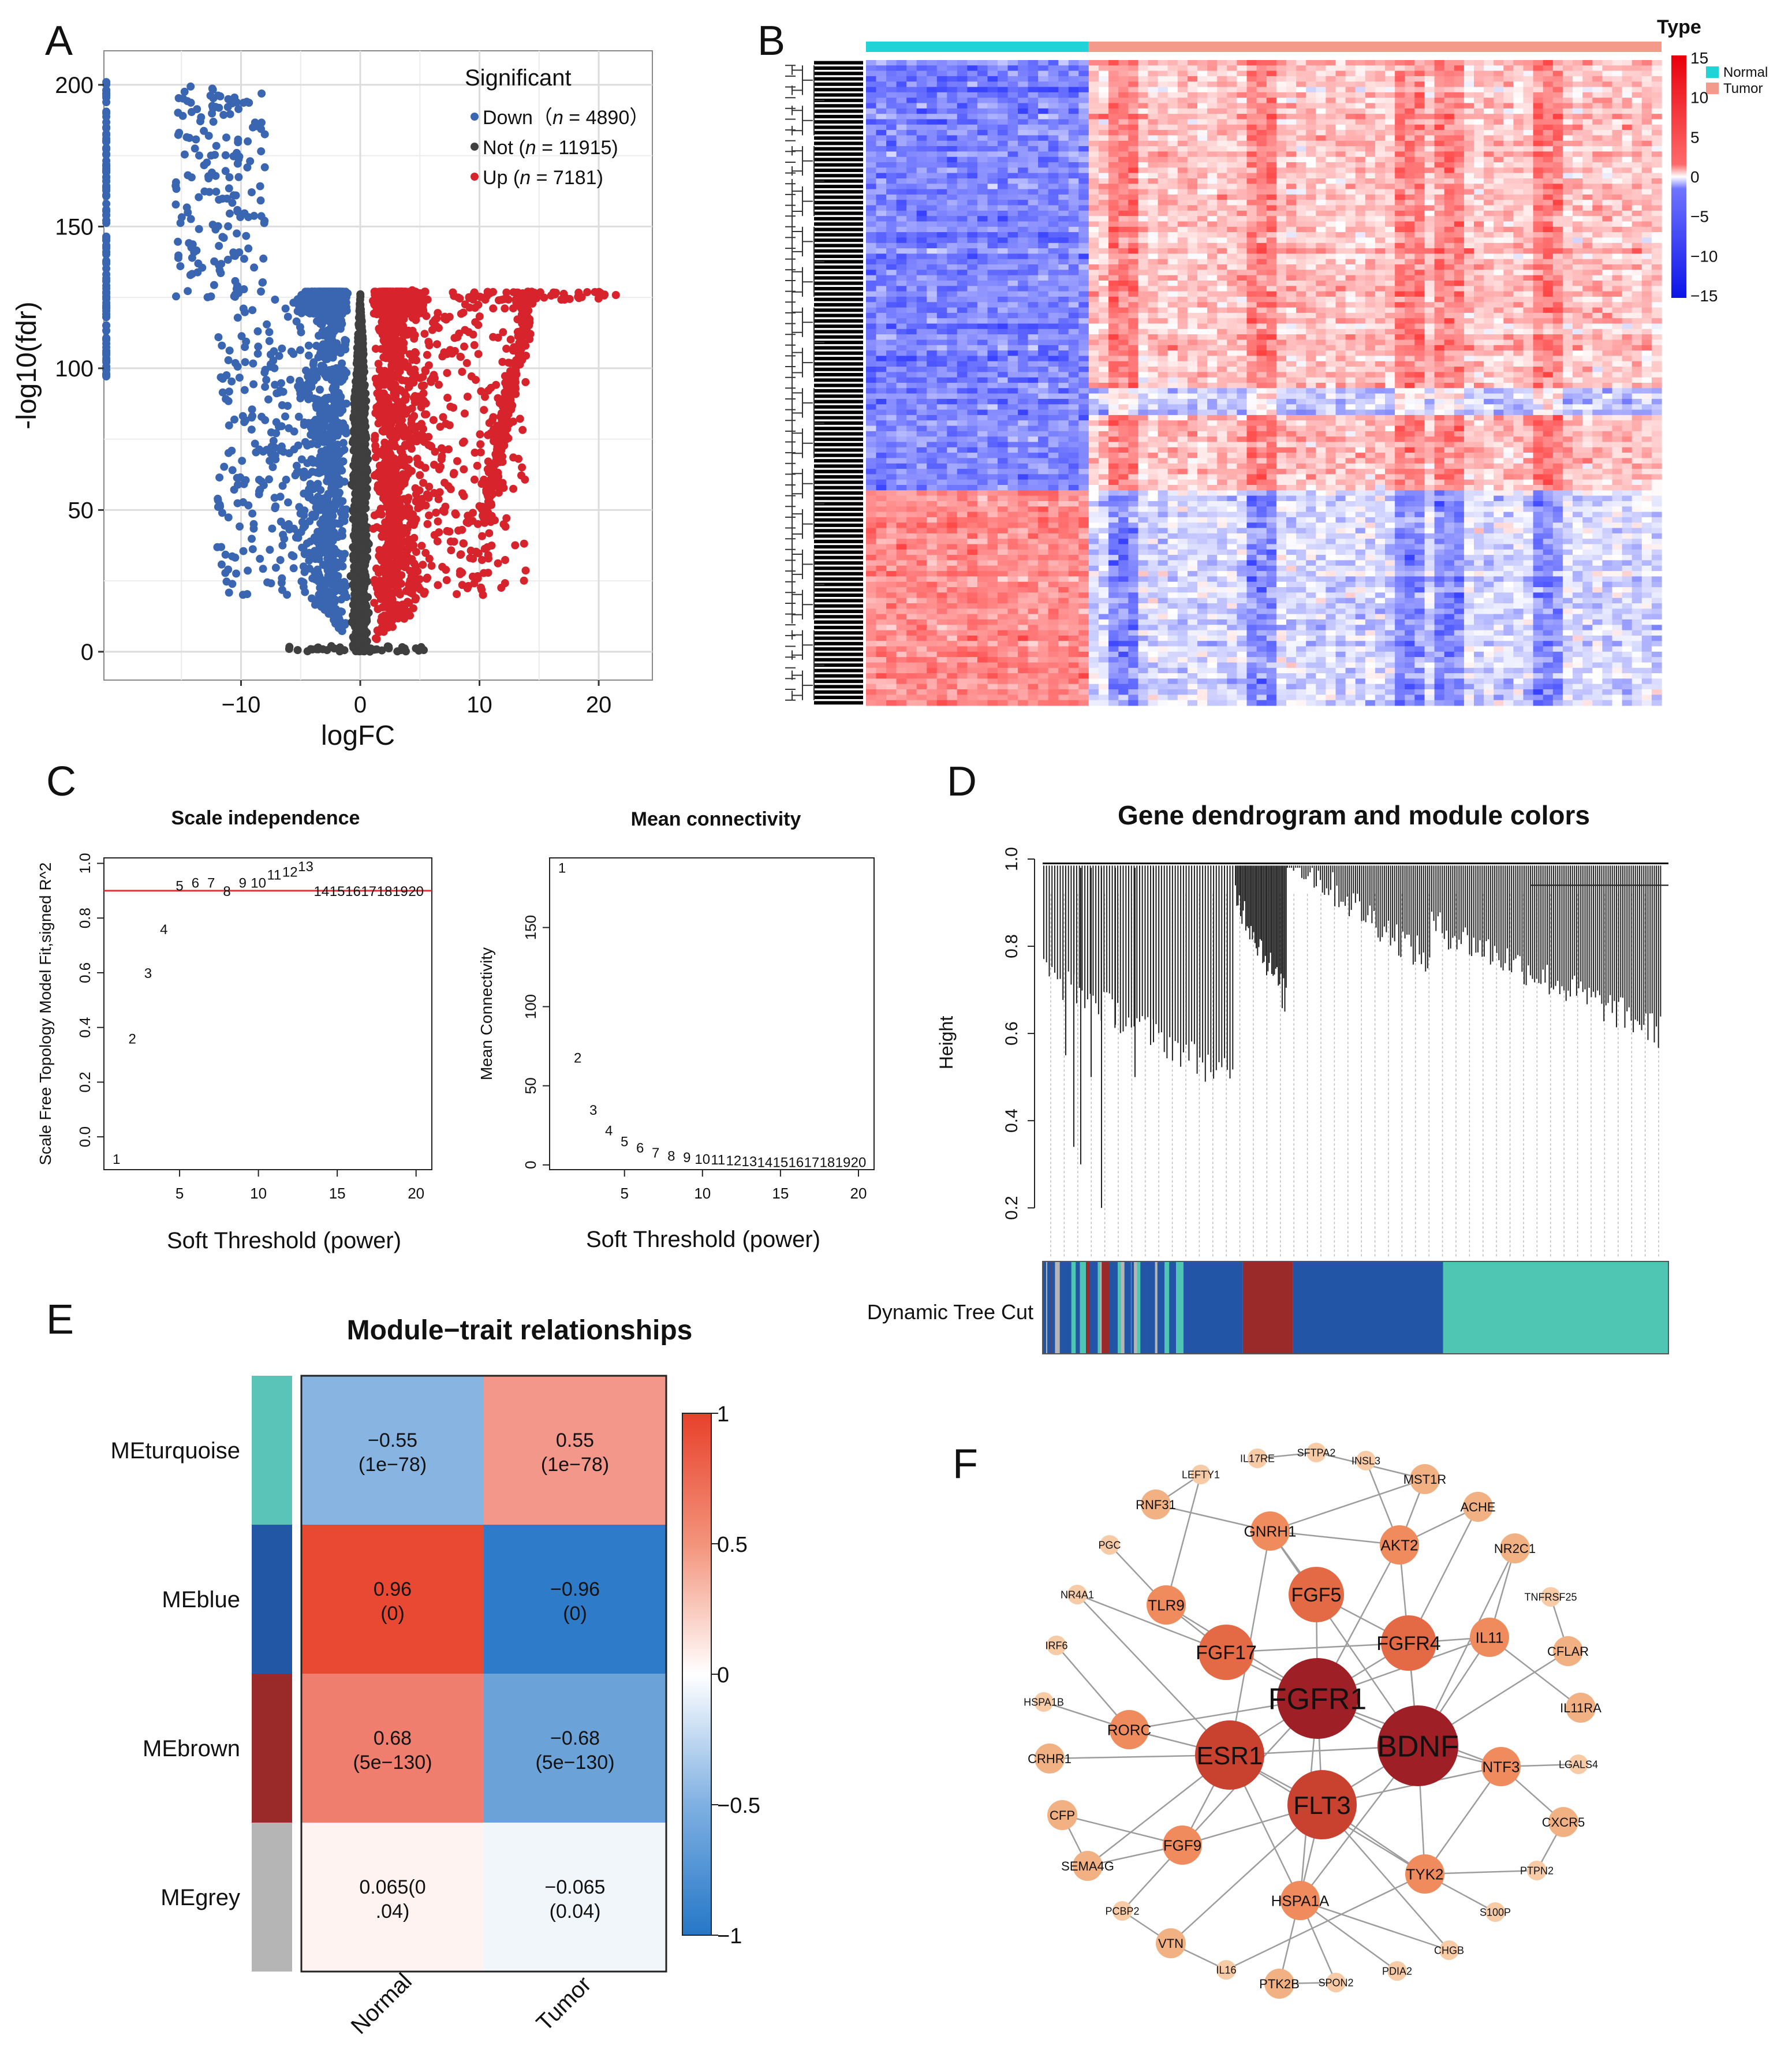 This screenshot has width=1792, height=2072. Describe the element at coordinates (60, 1320) in the screenshot. I see `panel-letter-e: E` at that location.